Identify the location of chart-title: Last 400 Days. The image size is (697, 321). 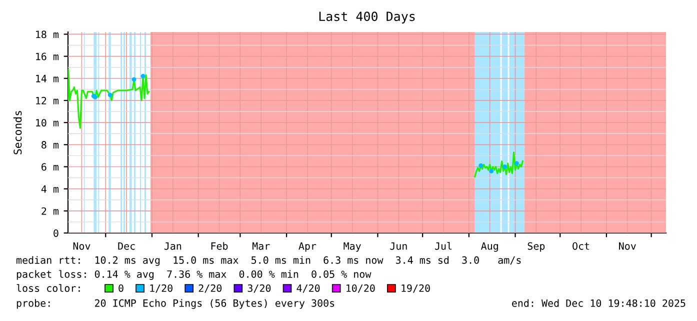
(367, 18).